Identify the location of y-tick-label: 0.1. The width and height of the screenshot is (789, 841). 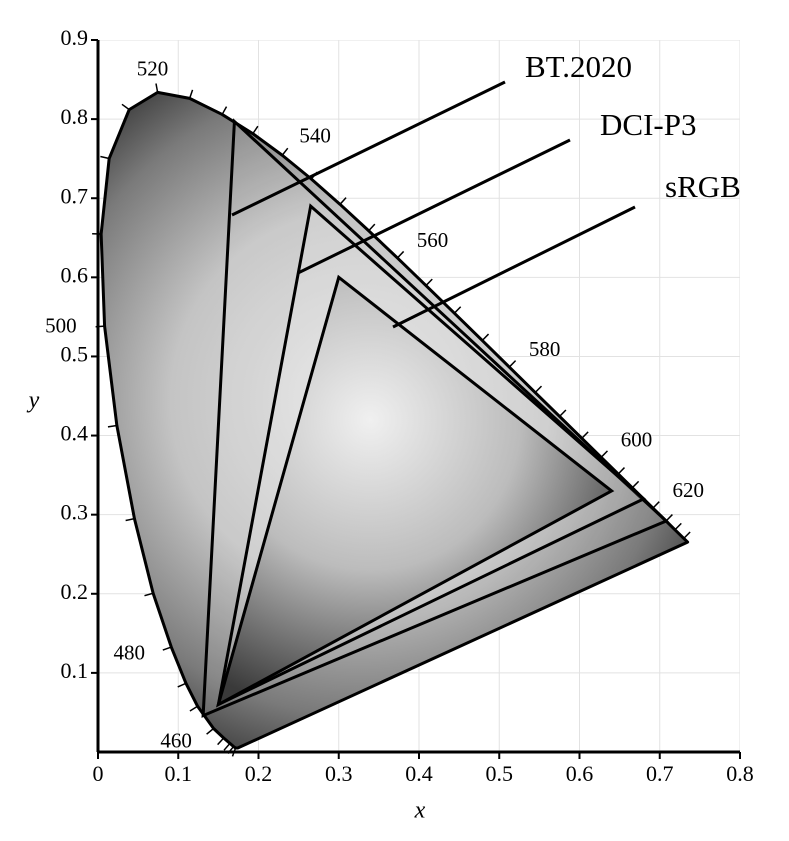
(75, 670).